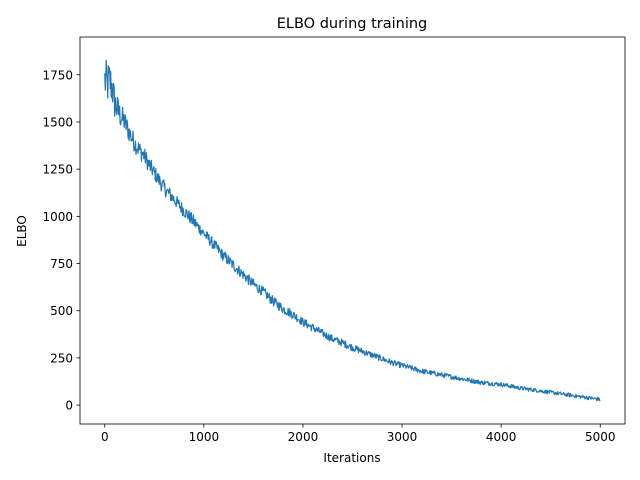 This screenshot has height=480, width=640. Describe the element at coordinates (204, 437) in the screenshot. I see `x-tick-label: 1000` at that location.